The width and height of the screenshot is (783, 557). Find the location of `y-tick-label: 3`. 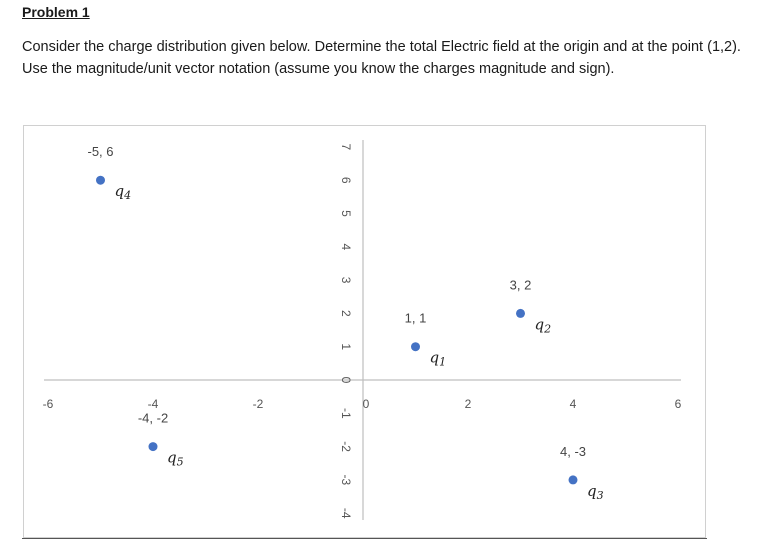

y-tick-label: 3 is located at coordinates (346, 280).